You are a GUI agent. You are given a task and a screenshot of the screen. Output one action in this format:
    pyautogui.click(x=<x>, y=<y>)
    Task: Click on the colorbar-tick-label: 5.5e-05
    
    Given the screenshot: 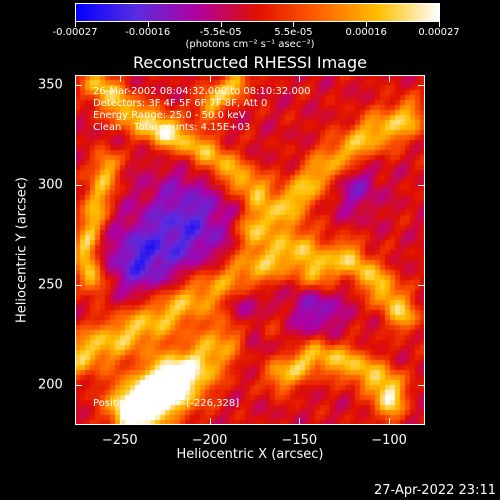 What is the action you would take?
    pyautogui.click(x=293, y=32)
    